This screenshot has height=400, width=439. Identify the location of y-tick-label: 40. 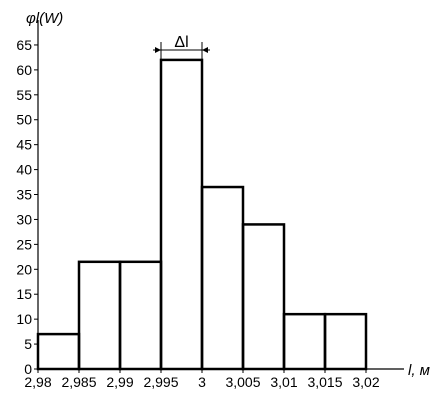
(24, 170).